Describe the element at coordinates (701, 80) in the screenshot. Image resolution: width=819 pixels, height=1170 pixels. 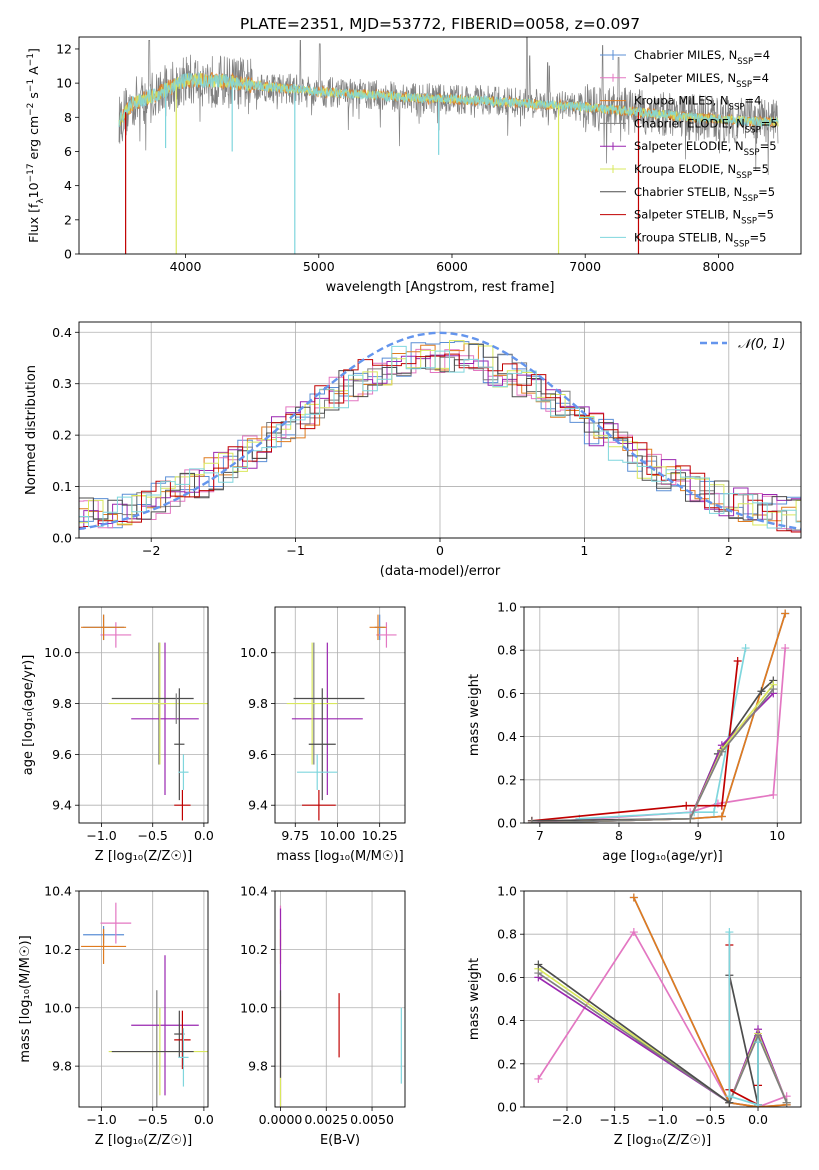
I see `legend-entry-label: Salpeter MILES, NSSP=4` at that location.